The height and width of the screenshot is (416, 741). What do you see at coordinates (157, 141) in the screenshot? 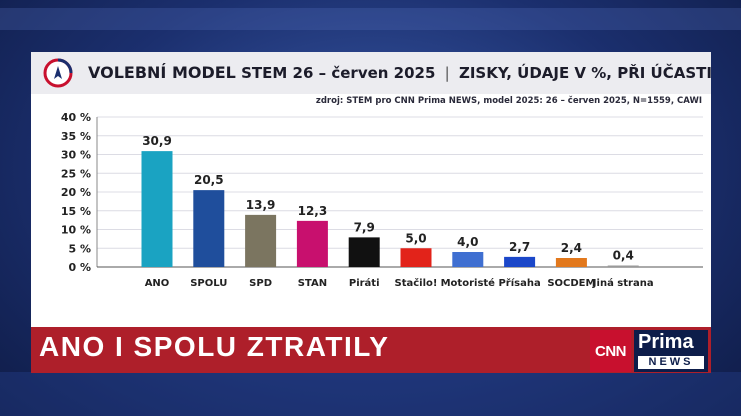
I see `bar-value-label: 30,9` at bounding box center [157, 141].